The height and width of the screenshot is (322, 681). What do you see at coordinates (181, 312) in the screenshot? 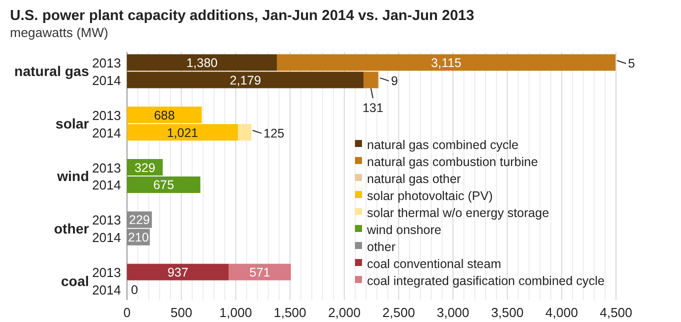
I see `x-tick-label: 500` at bounding box center [181, 312].